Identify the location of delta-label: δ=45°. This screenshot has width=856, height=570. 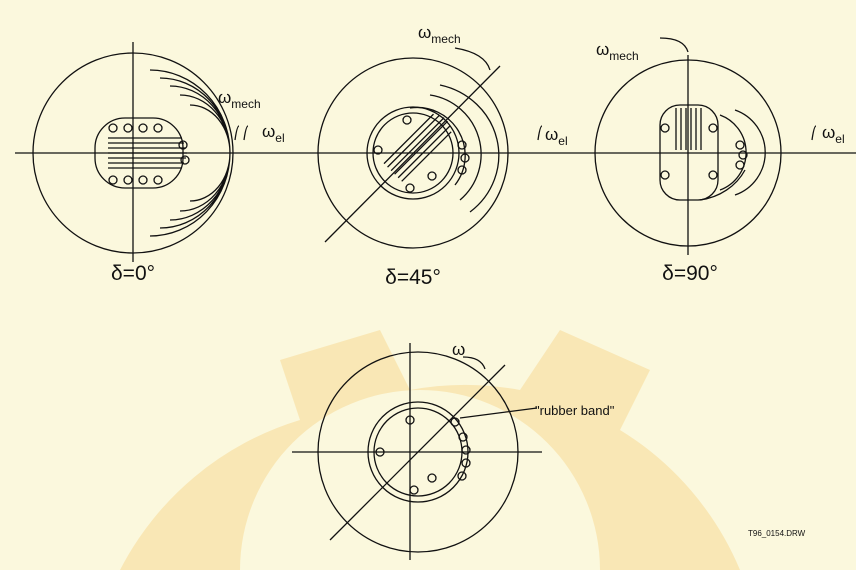
(413, 277).